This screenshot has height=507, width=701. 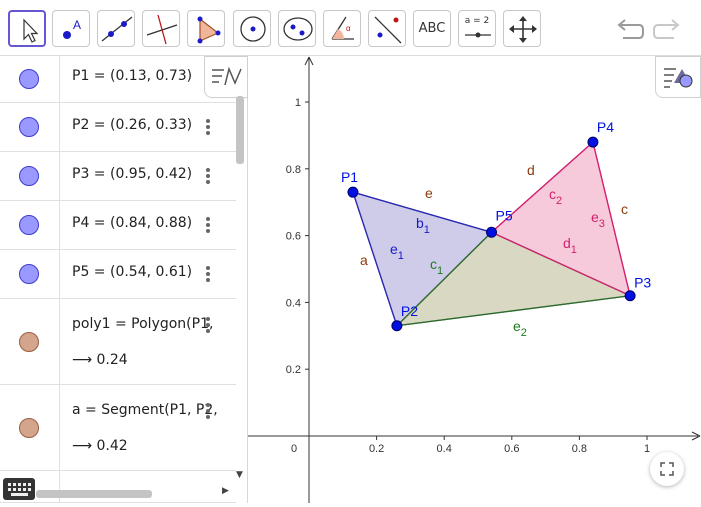 I want to click on algebra-expression: poly1 = Polygon(P1,, so click(x=143, y=324).